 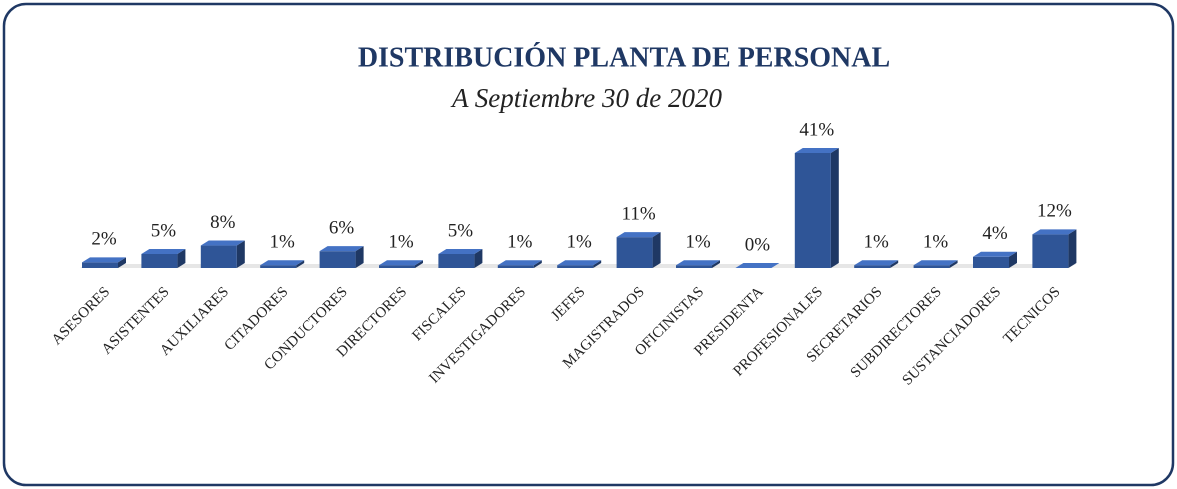 I want to click on data-label: 4%, so click(x=995, y=233).